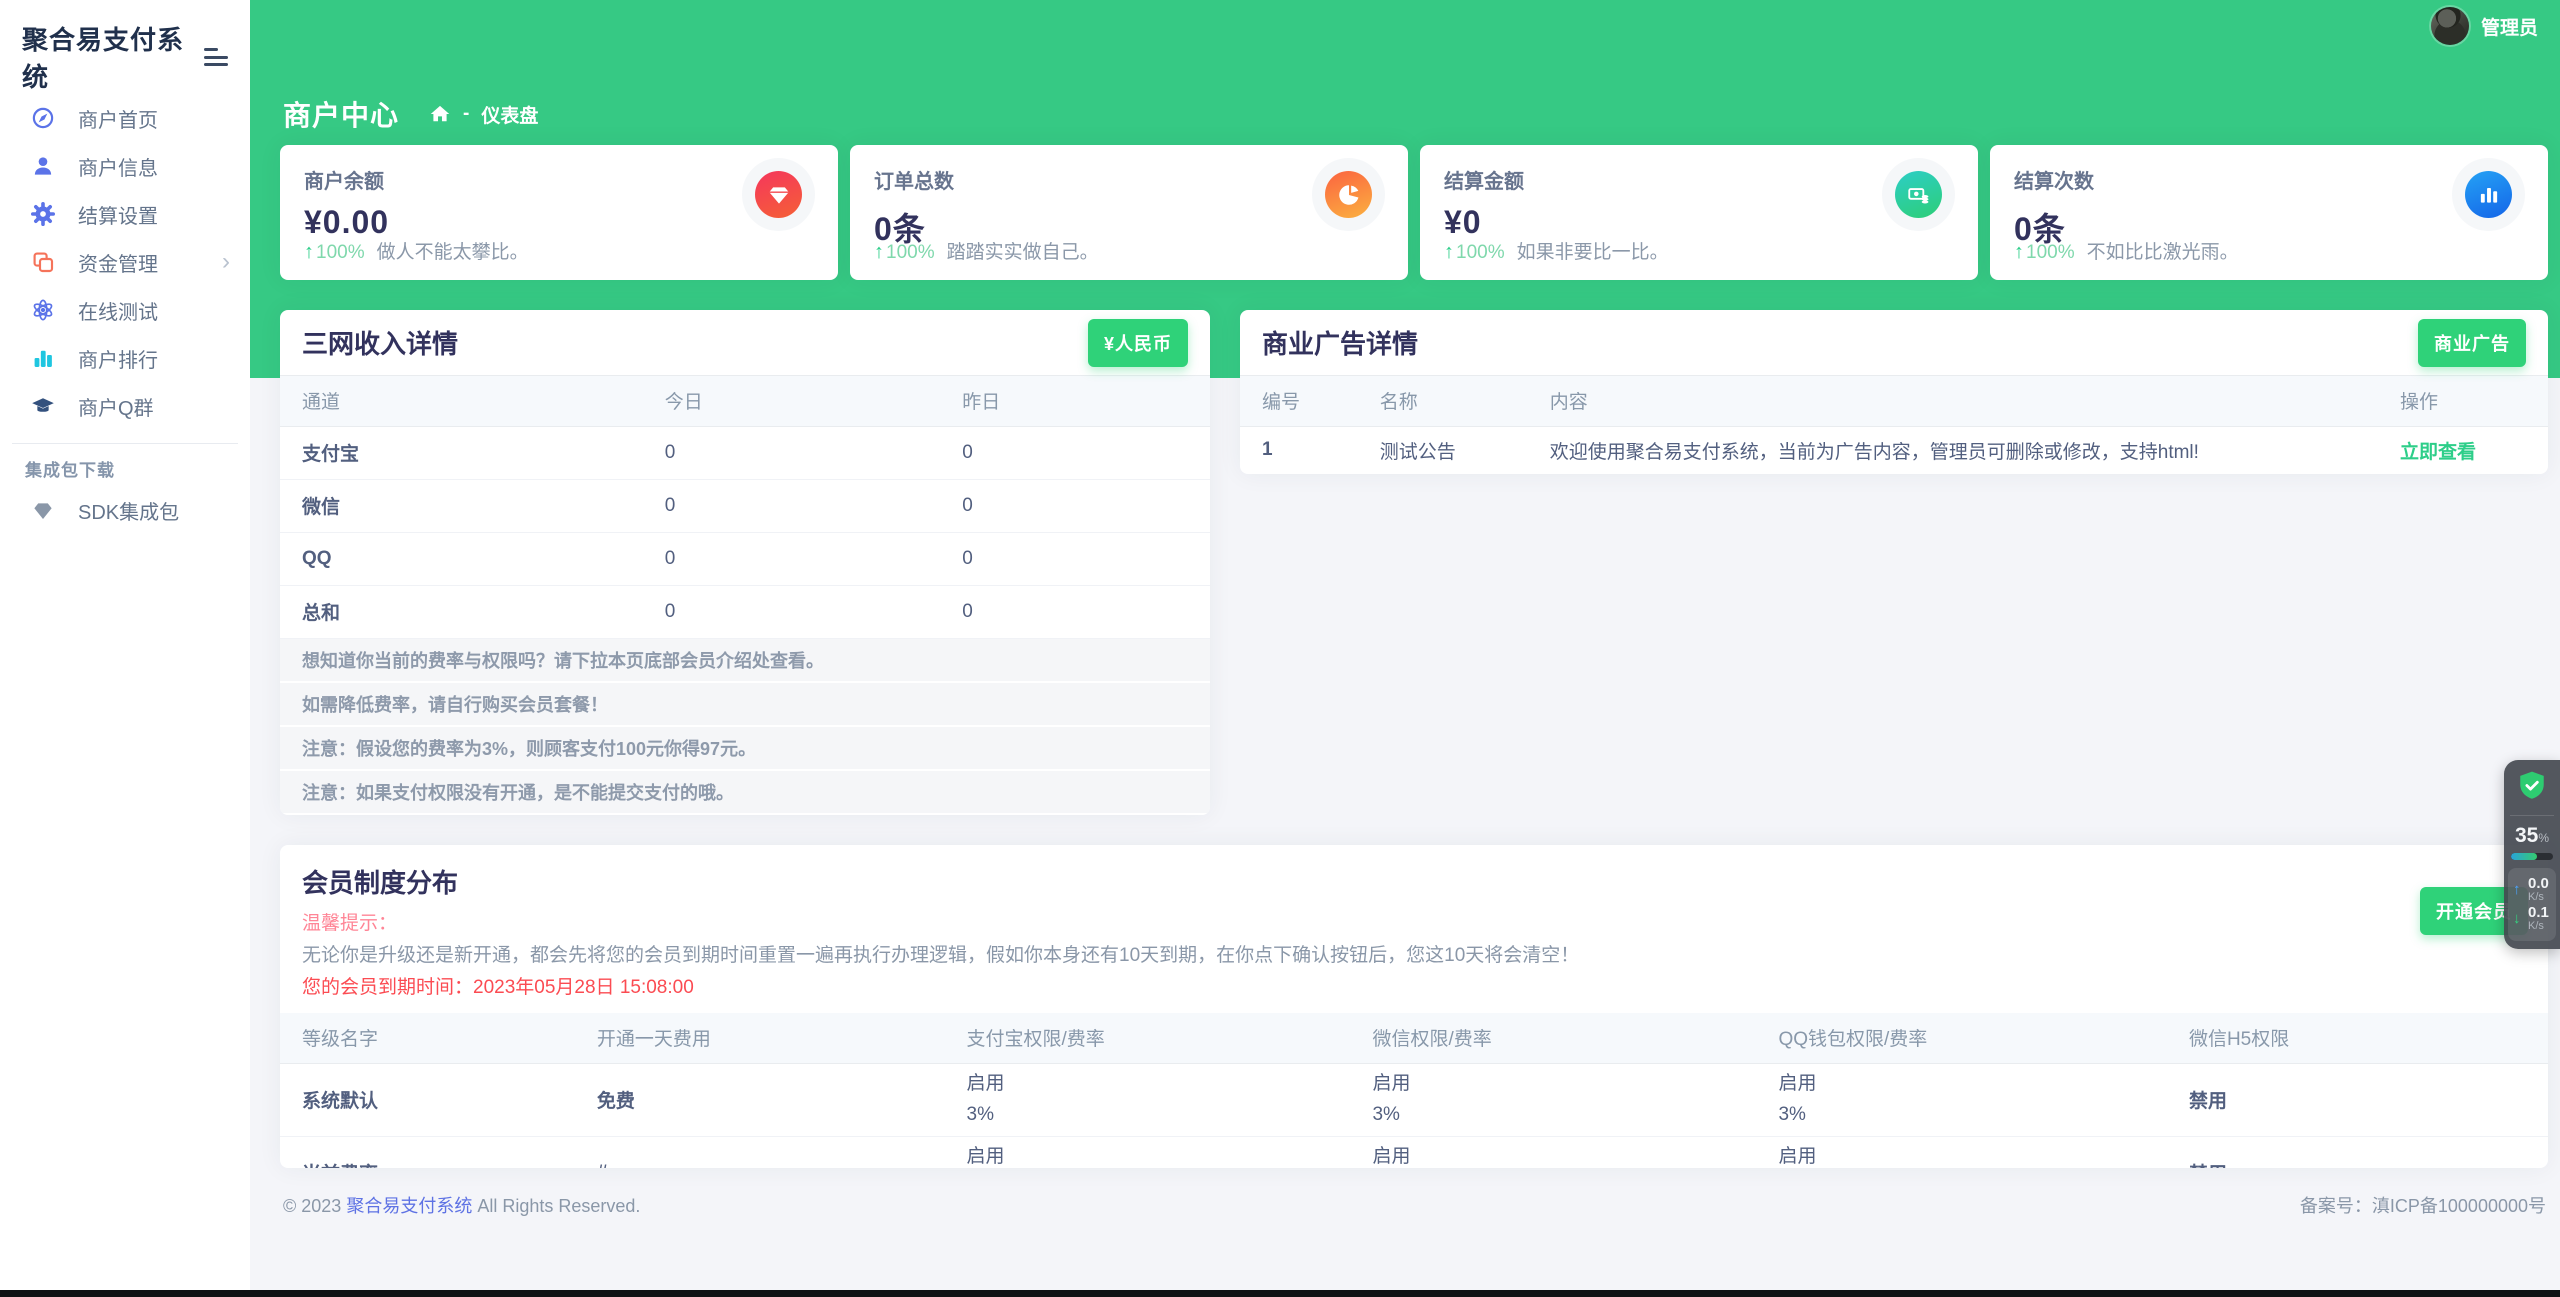 The height and width of the screenshot is (1297, 2560). Describe the element at coordinates (1075, 401) in the screenshot. I see `column-header: 昨日` at that location.